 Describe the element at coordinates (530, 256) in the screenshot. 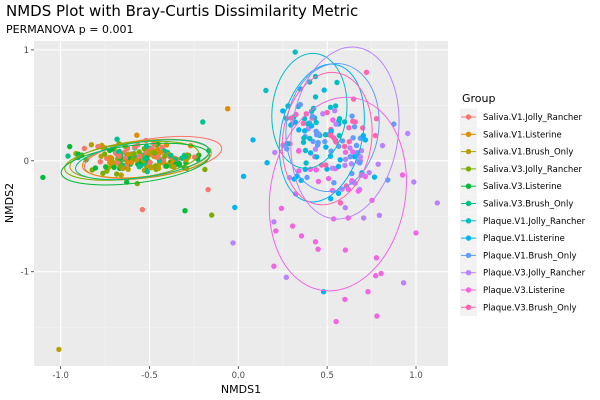

I see `legend-label: Plaque.V1.Brush_Only` at that location.